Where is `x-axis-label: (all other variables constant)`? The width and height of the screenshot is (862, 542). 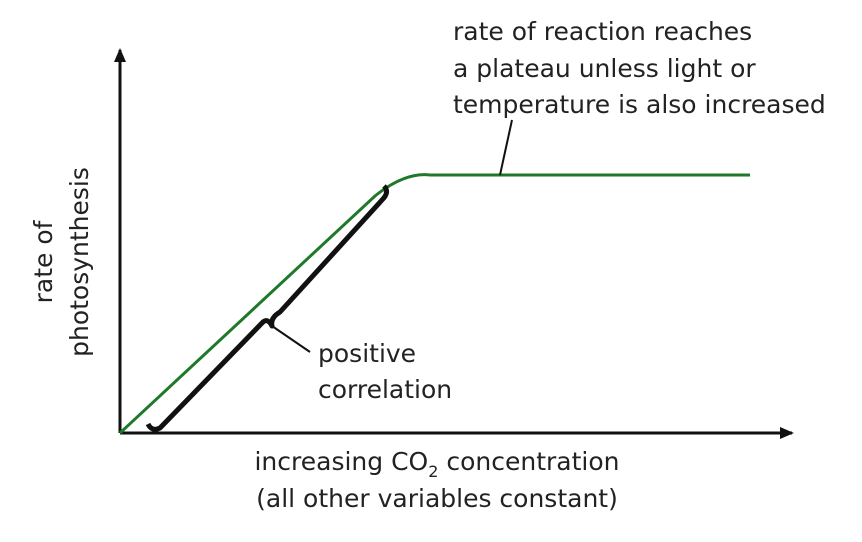
x-axis-label: (all other variables constant) is located at coordinates (437, 498).